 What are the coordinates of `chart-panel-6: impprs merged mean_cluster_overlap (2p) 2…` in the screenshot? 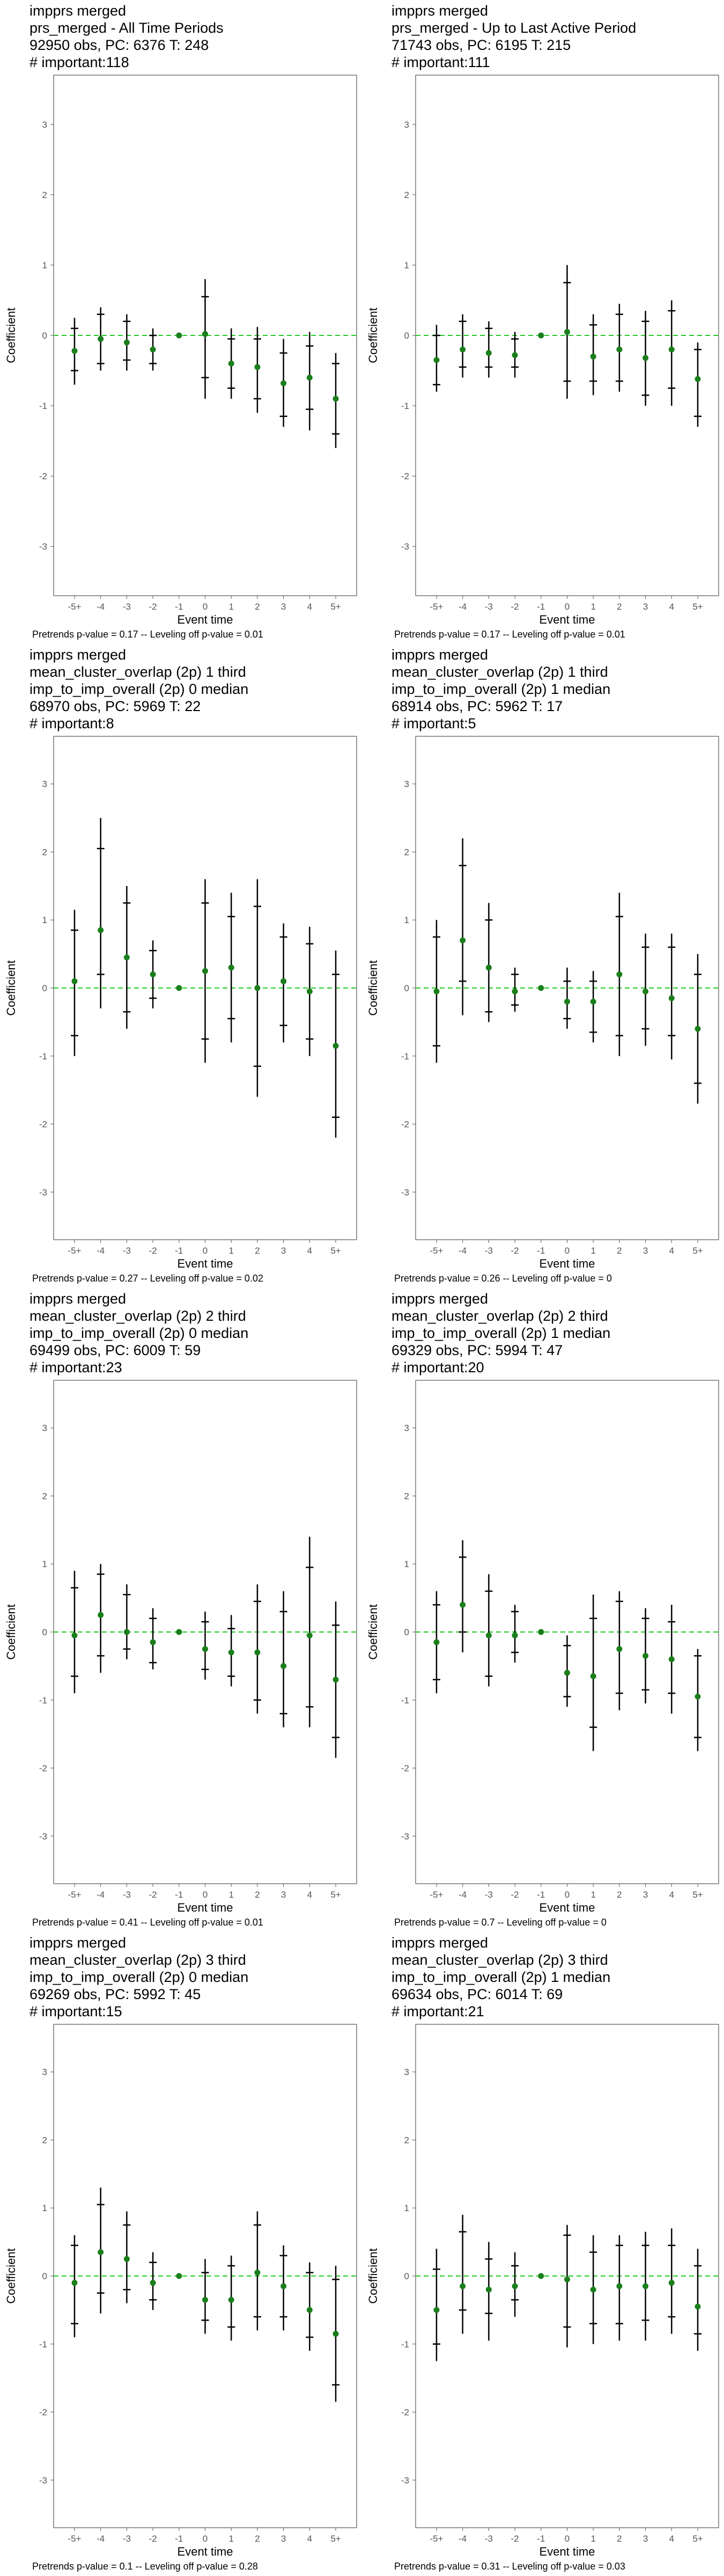 It's located at (543, 1610).